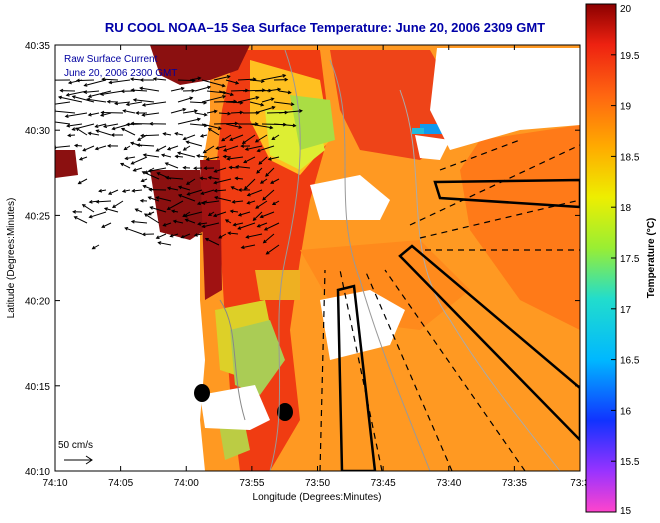 Image resolution: width=660 pixels, height=523 pixels. What do you see at coordinates (37, 216) in the screenshot?
I see `y-tick-label: 40:25` at bounding box center [37, 216].